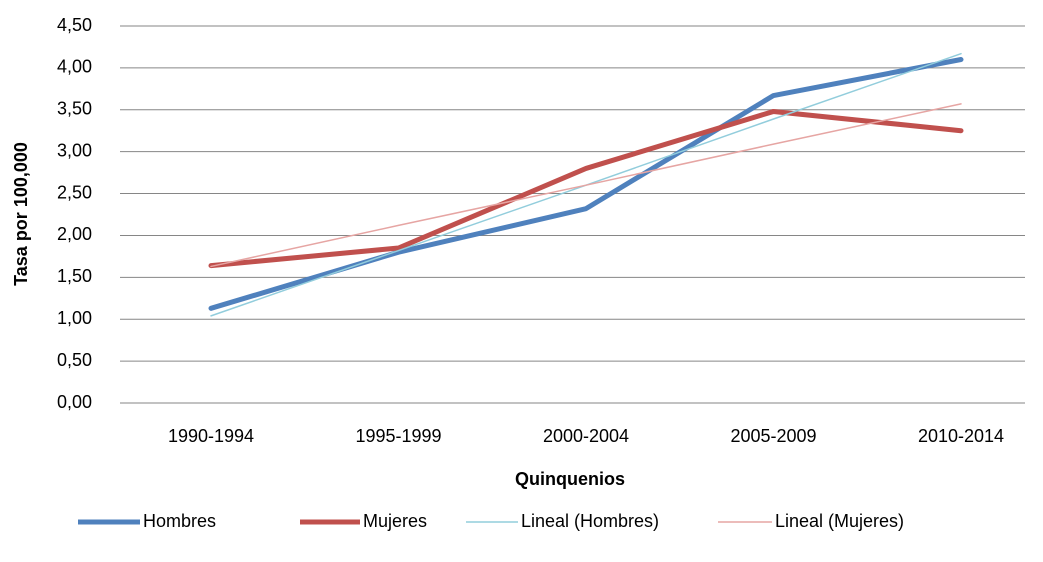 The width and height of the screenshot is (1043, 562). Describe the element at coordinates (74, 360) in the screenshot. I see `y-tick-label: 0,50` at that location.